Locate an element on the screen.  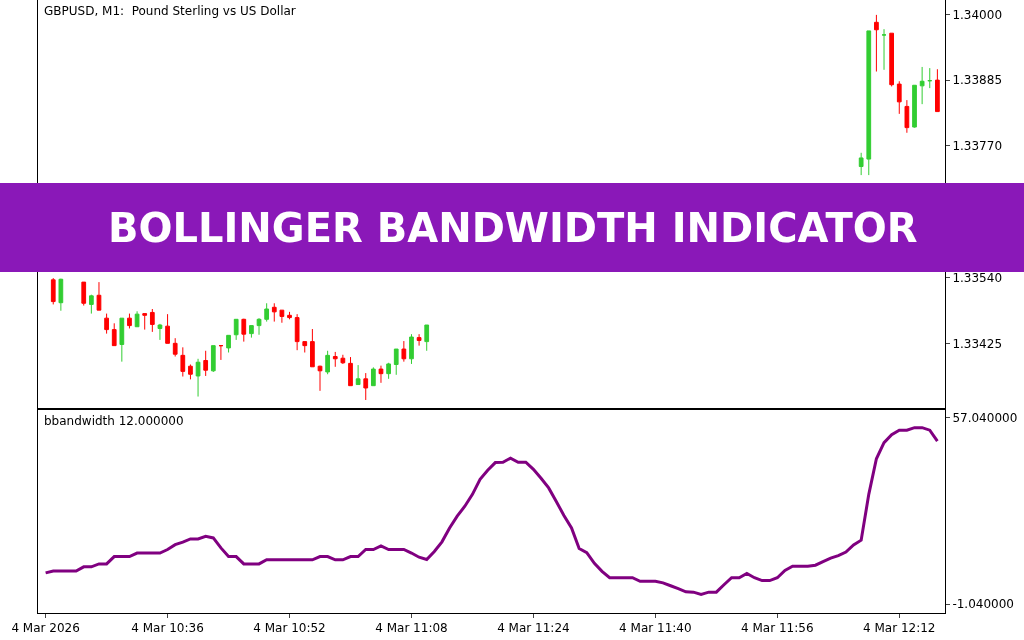
y-tick-label: 1.33425 is located at coordinates (977, 343).